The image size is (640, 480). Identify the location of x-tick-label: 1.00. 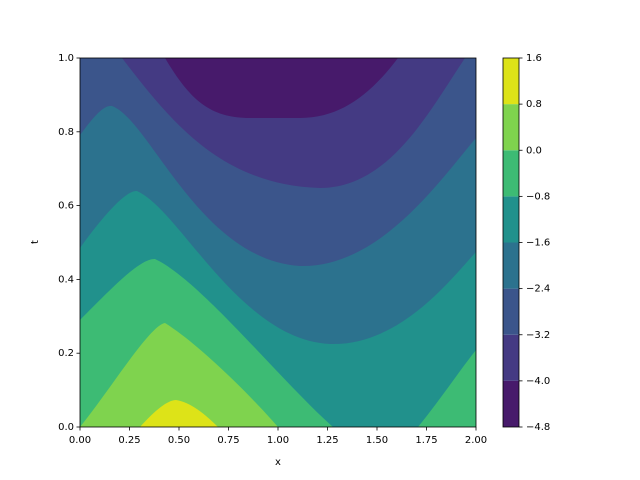
(278, 440).